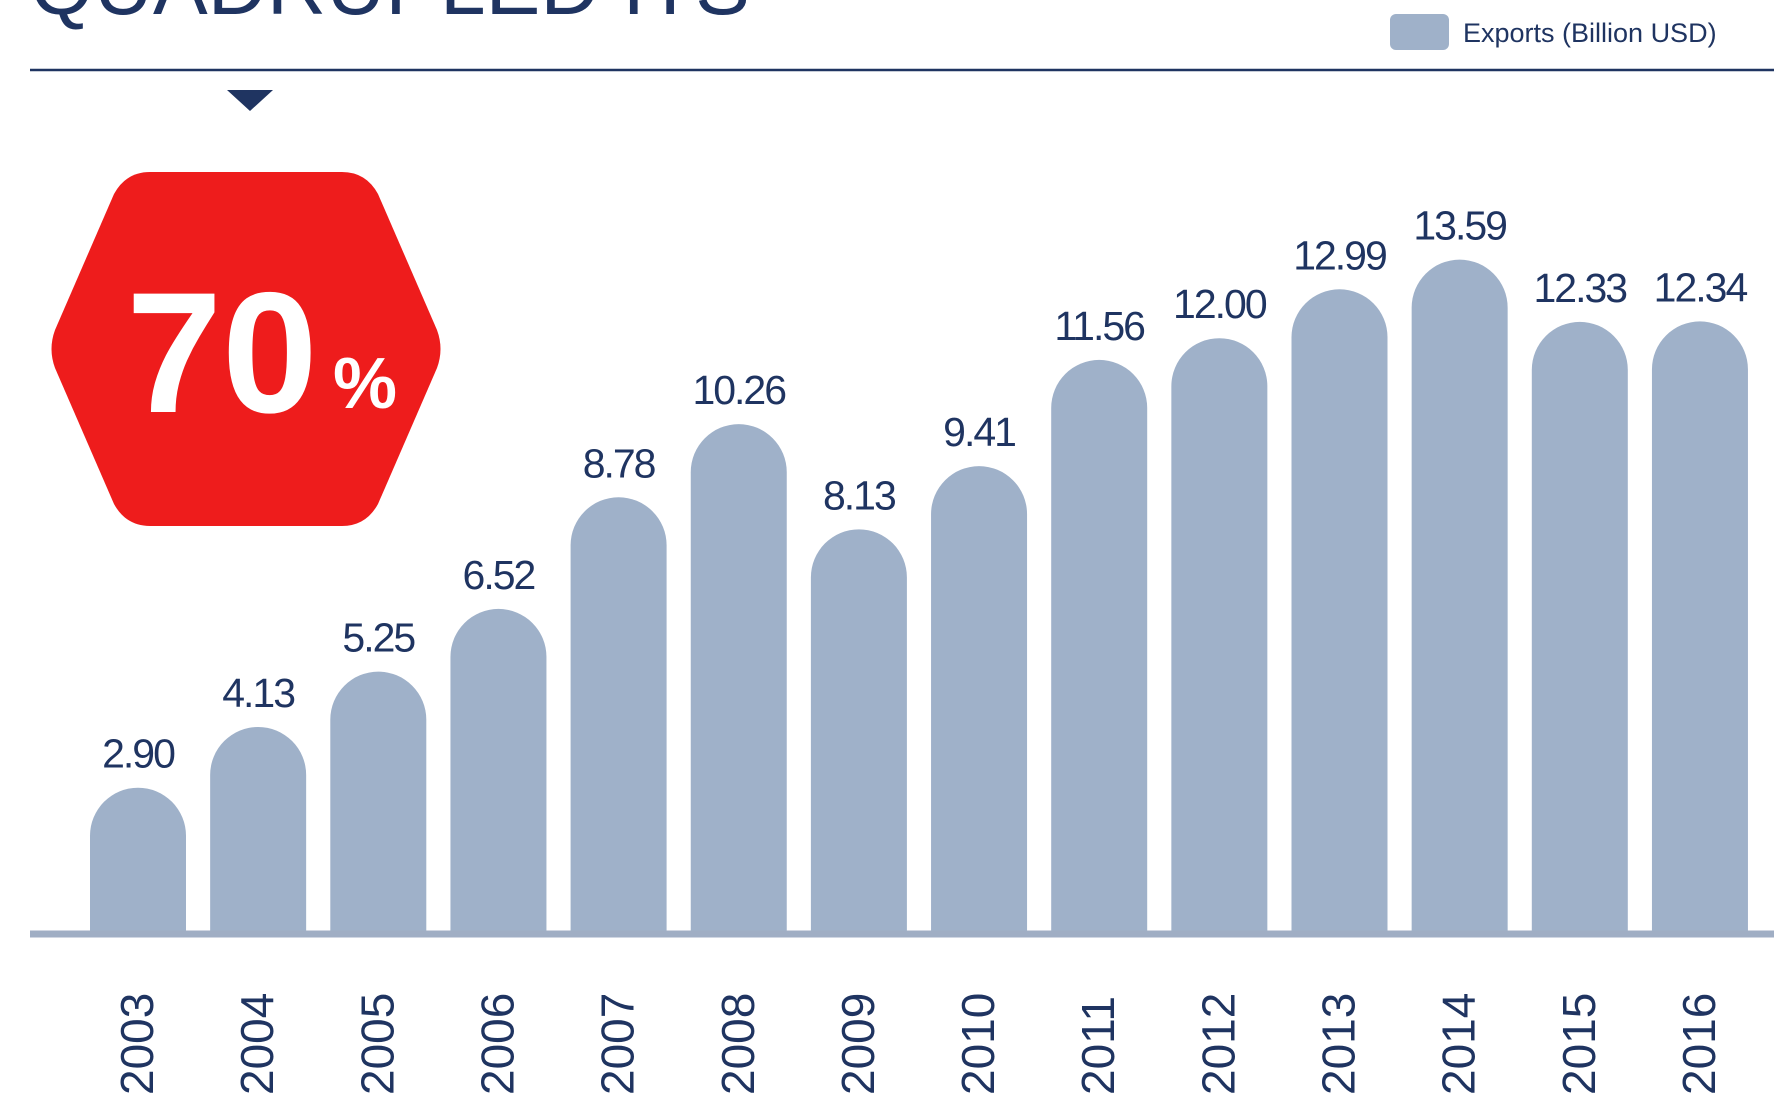  I want to click on value-label: 12.34, so click(1701, 287).